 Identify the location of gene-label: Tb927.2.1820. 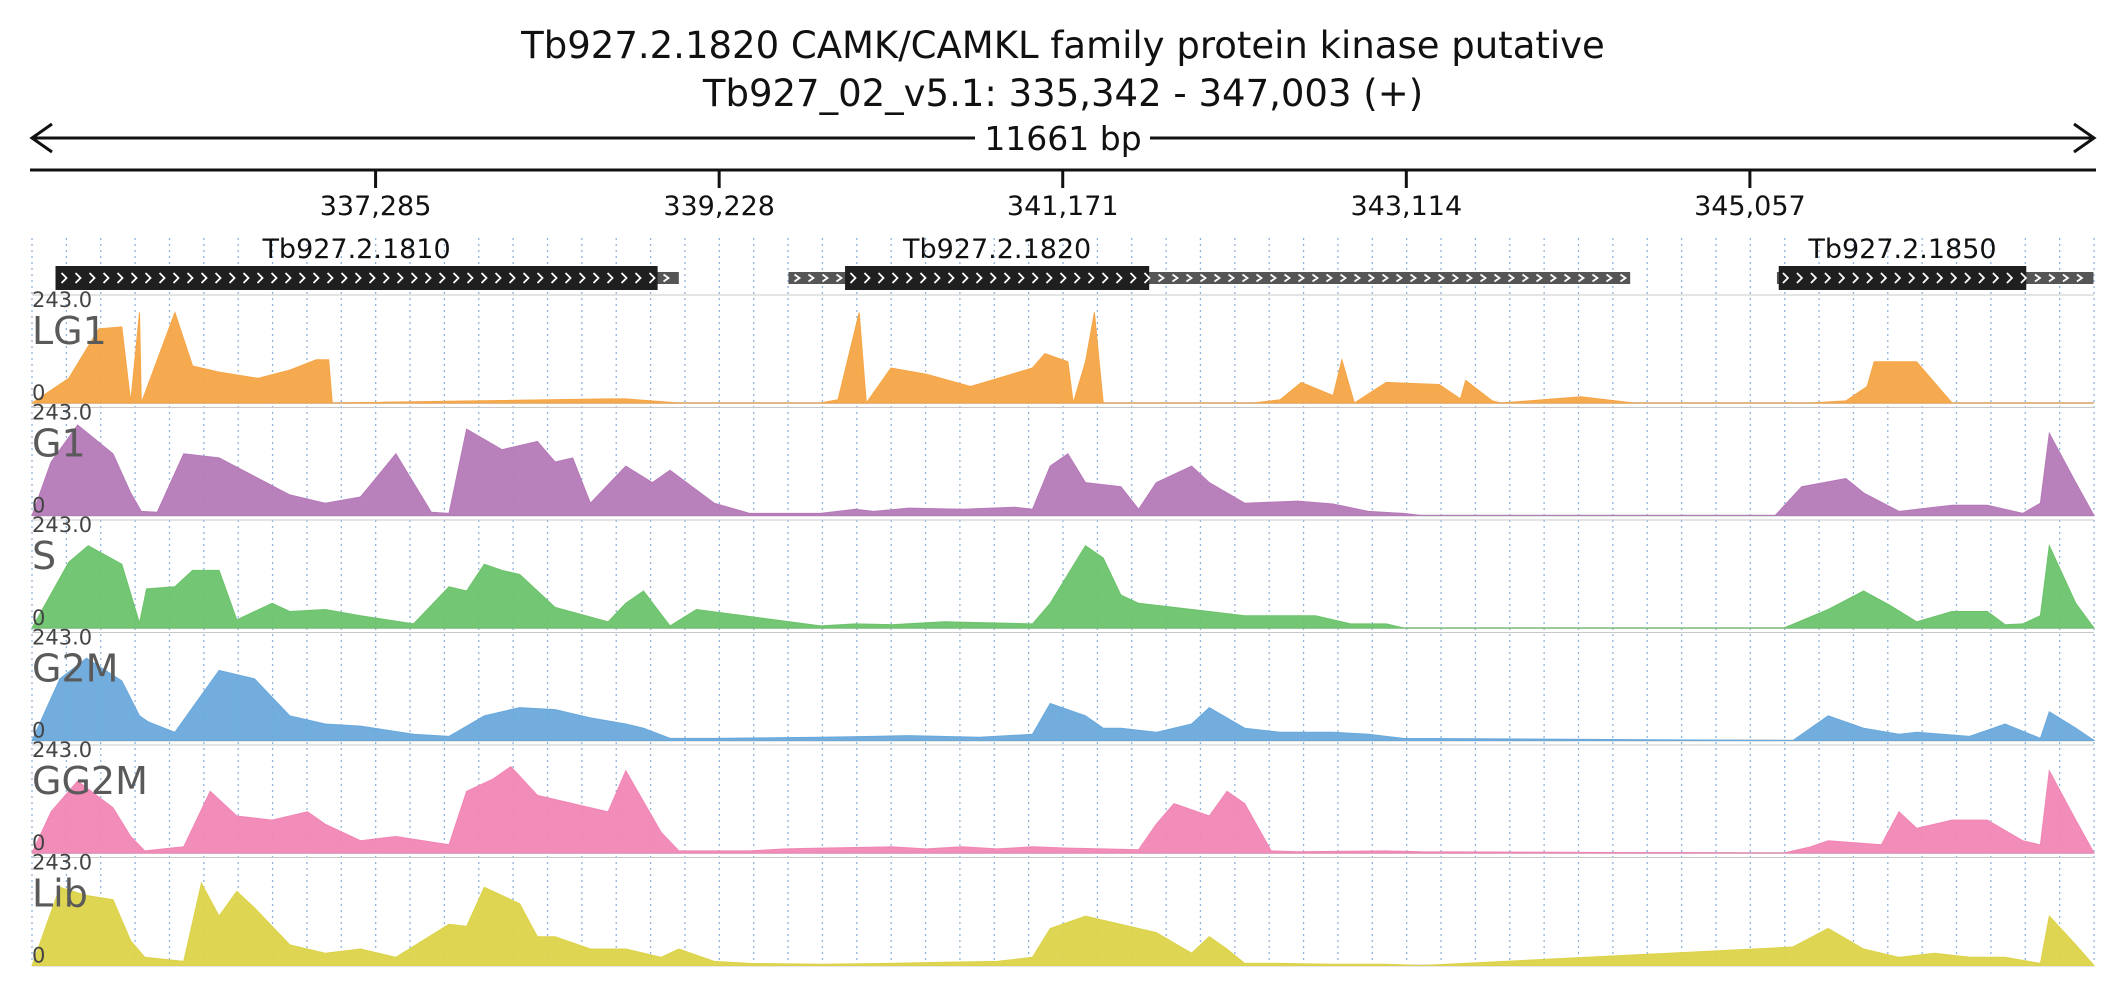
(996, 249).